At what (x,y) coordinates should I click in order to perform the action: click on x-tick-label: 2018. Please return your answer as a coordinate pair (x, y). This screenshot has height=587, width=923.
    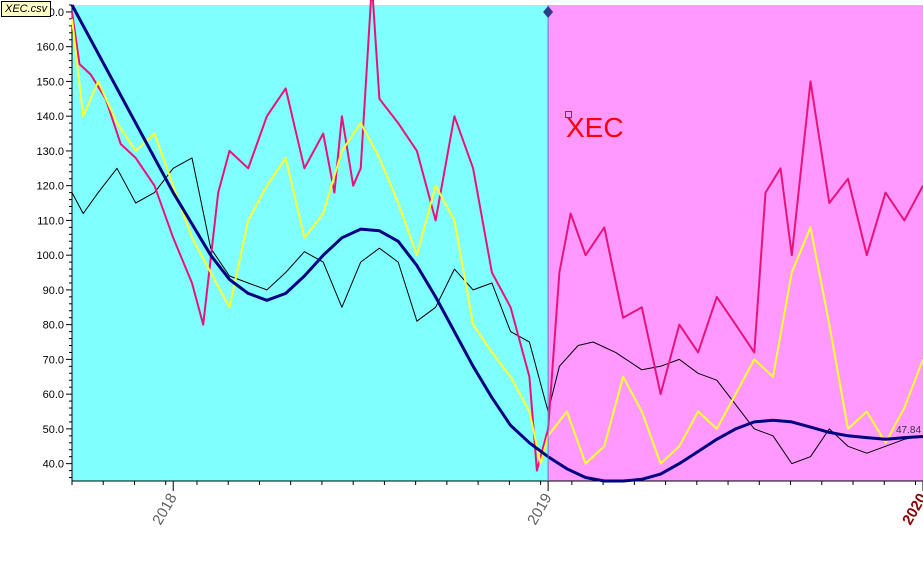
    Looking at the image, I should click on (164, 509).